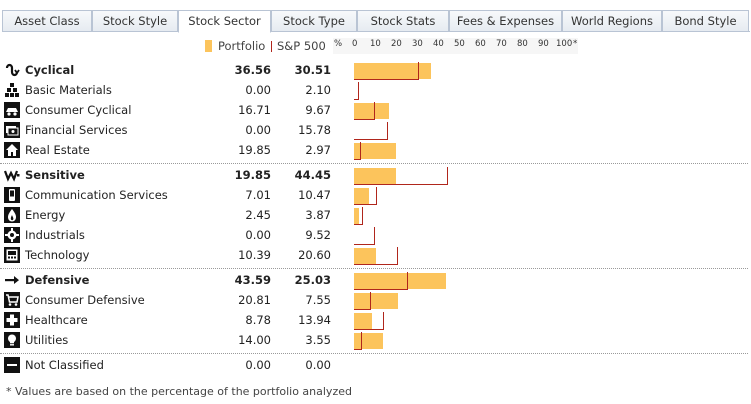 The width and height of the screenshot is (751, 404). I want to click on tab-stock-type: Stock Type, so click(314, 21).